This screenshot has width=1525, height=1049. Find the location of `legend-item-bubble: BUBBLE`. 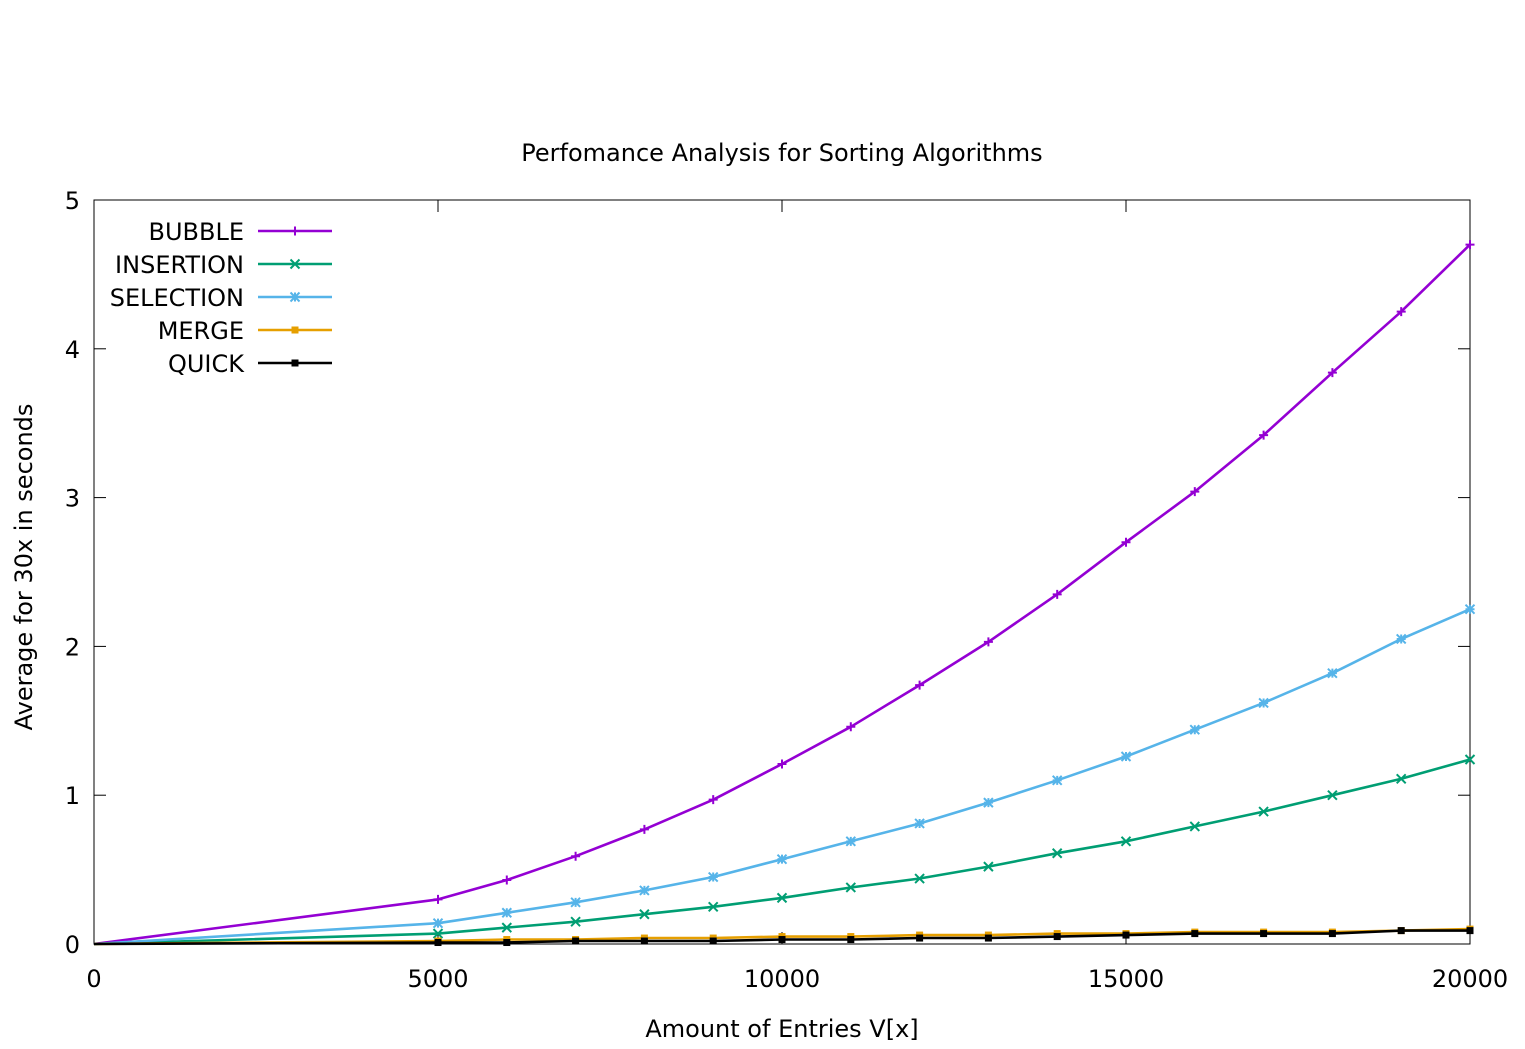

legend-item-bubble: BUBBLE is located at coordinates (240, 232).